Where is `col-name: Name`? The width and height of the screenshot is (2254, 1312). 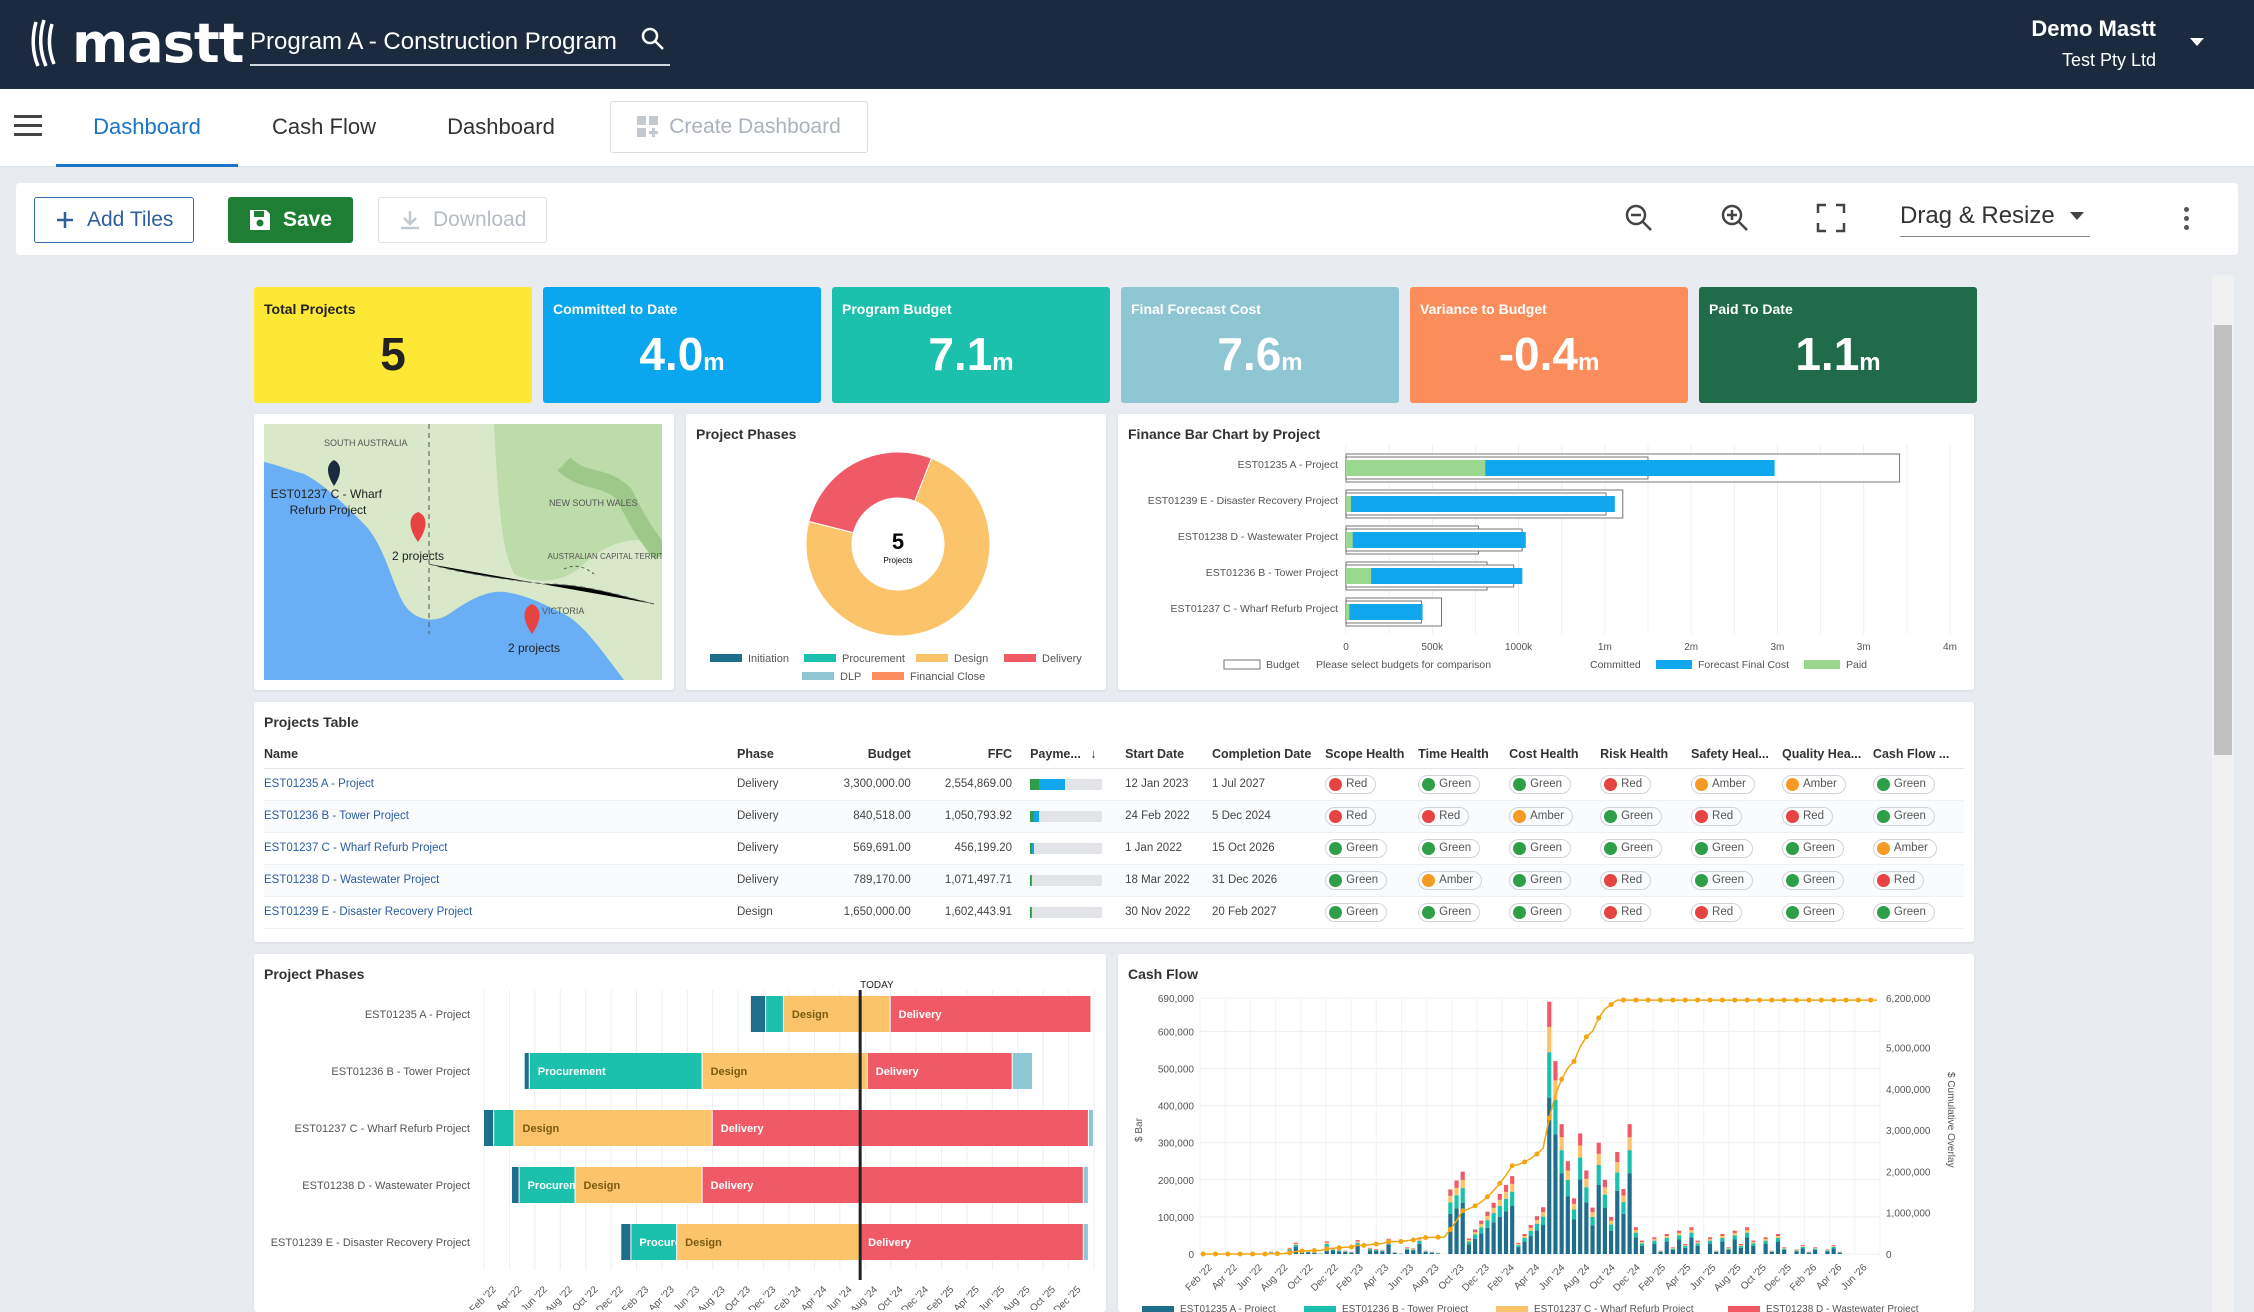 col-name: Name is located at coordinates (500, 754).